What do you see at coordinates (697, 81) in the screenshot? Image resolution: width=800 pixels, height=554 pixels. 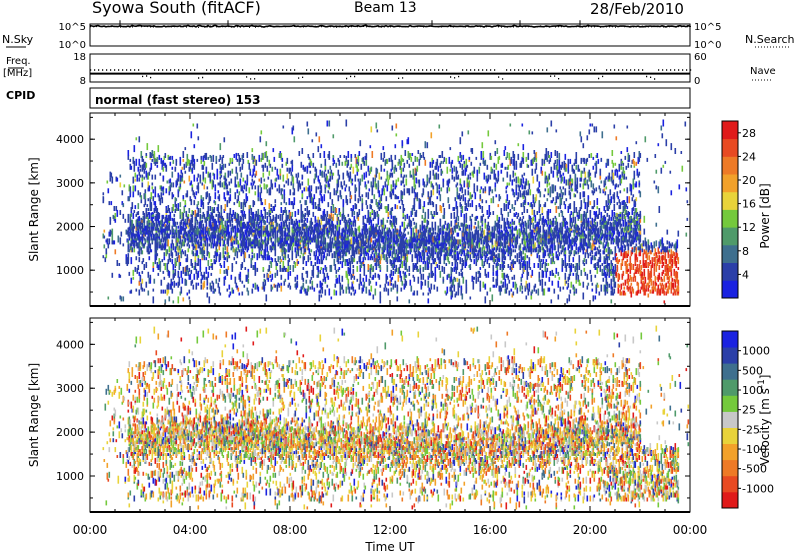 I see `freq-y2tick-bottom: 0` at bounding box center [697, 81].